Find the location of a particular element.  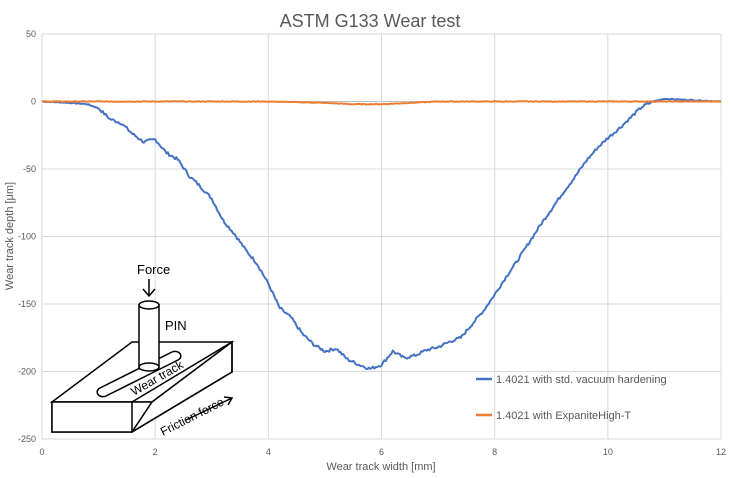

x-tick-label: 6 is located at coordinates (381, 452).